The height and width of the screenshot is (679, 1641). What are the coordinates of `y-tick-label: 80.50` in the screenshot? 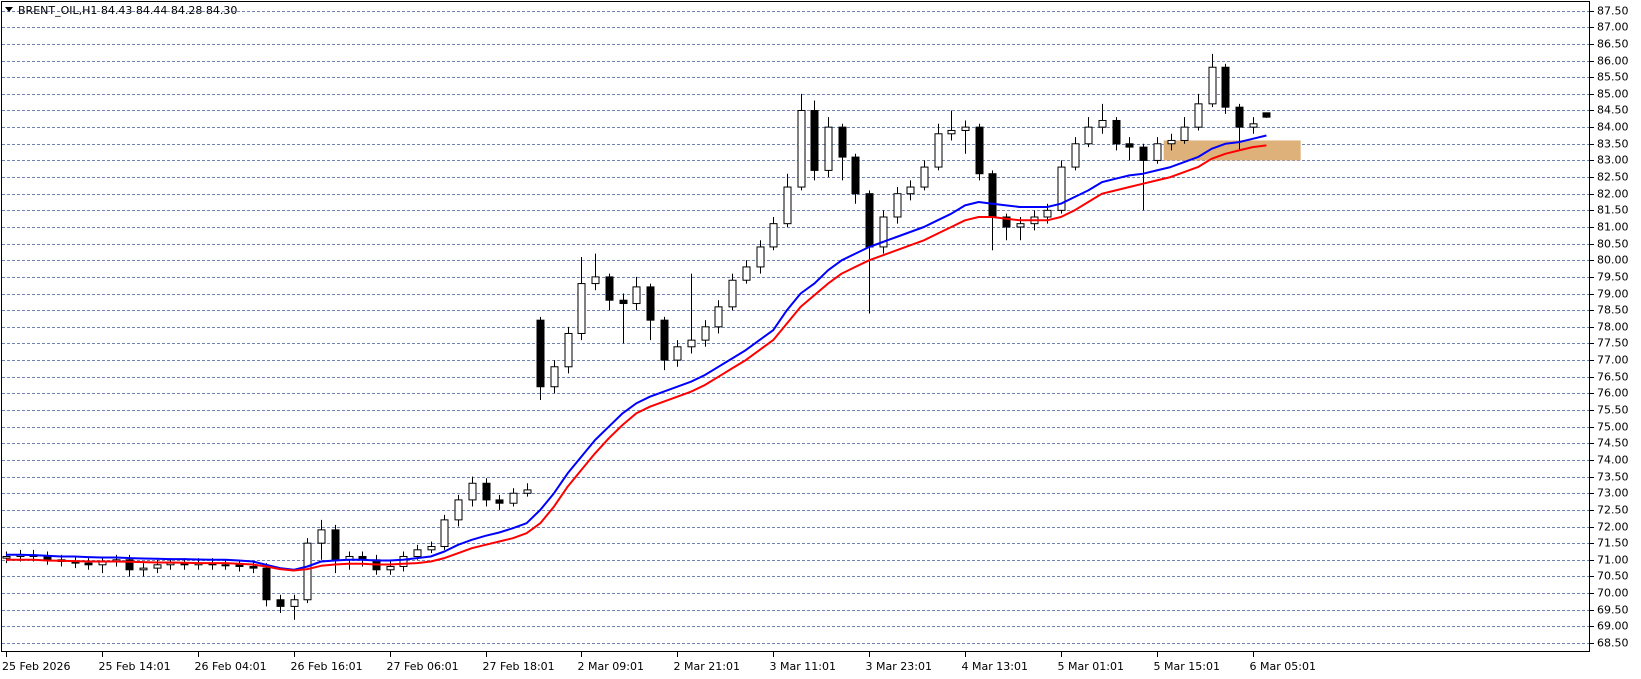 It's located at (1613, 244).